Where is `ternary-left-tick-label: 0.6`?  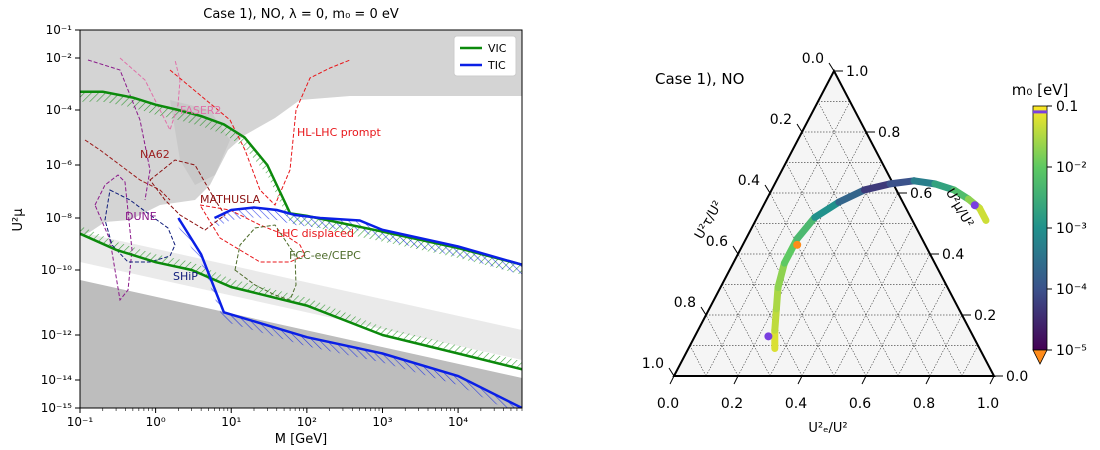
ternary-left-tick-label: 0.6 is located at coordinates (717, 242).